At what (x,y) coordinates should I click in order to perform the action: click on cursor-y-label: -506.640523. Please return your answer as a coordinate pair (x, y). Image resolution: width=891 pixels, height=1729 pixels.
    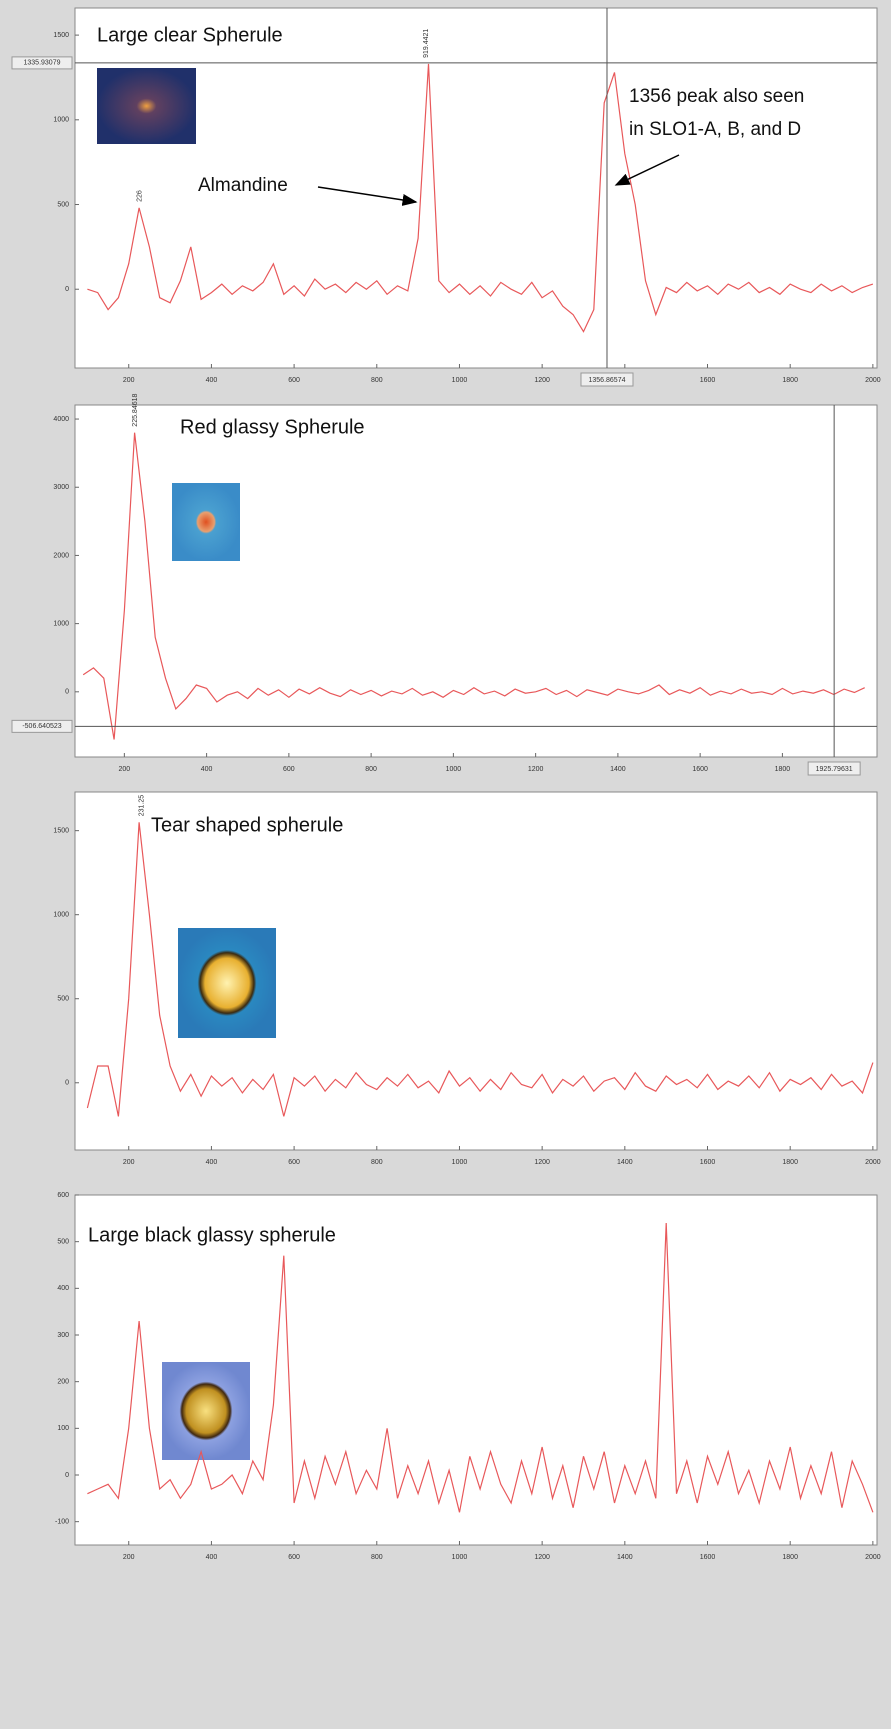
    Looking at the image, I should click on (41, 726).